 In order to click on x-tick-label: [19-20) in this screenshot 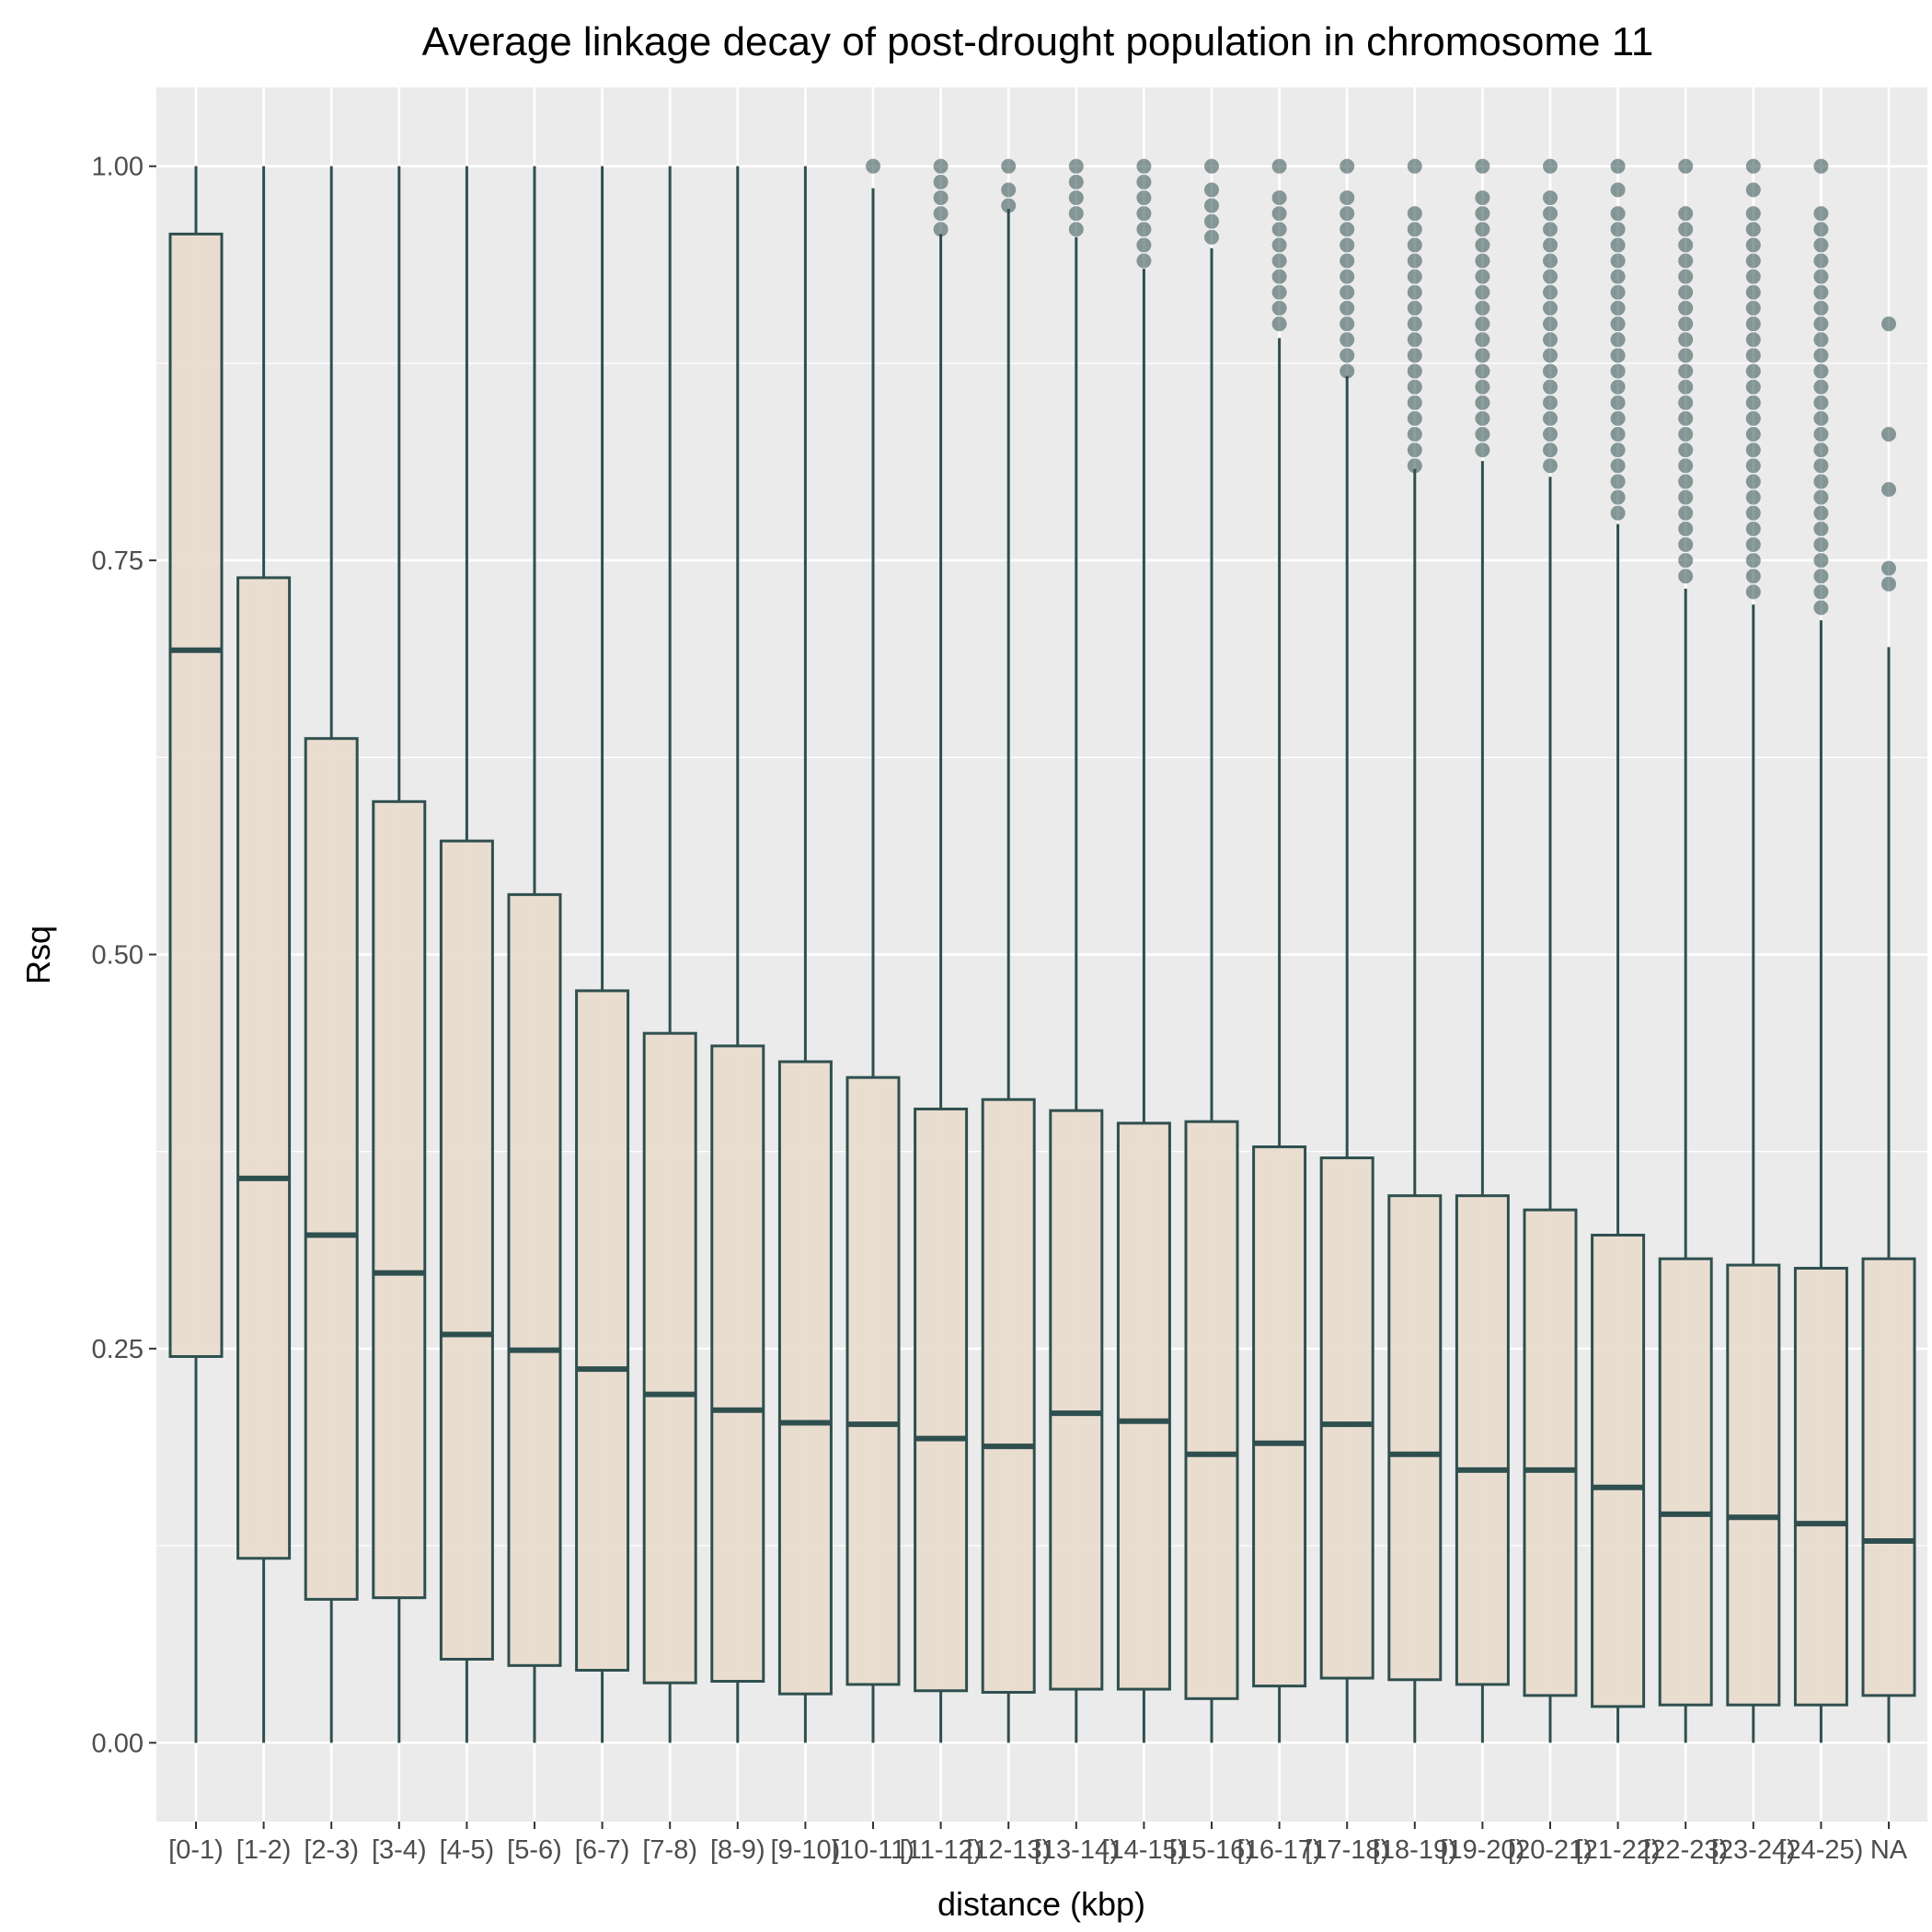, I will do `click(1482, 1850)`.